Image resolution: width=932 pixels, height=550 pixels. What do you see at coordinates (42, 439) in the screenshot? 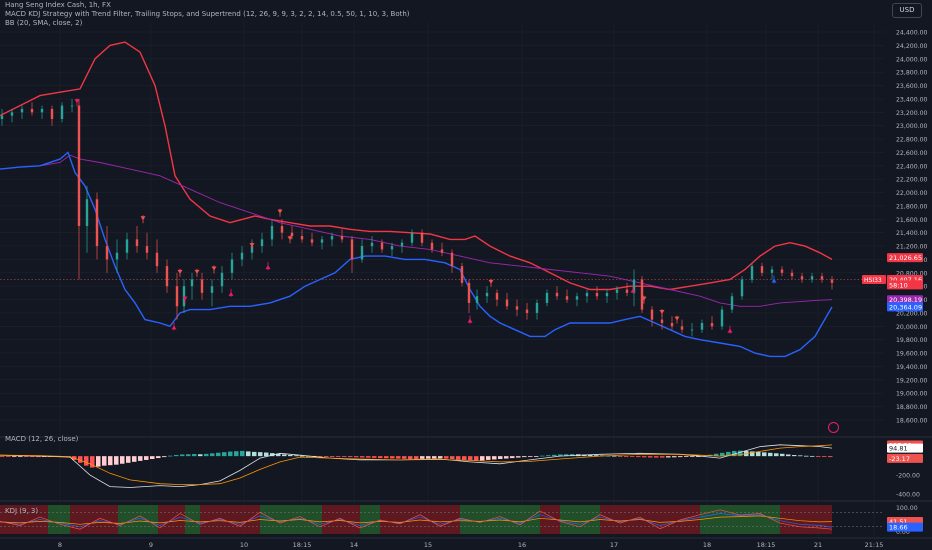
I see `legend-macd: MACD (12, 26, close)` at bounding box center [42, 439].